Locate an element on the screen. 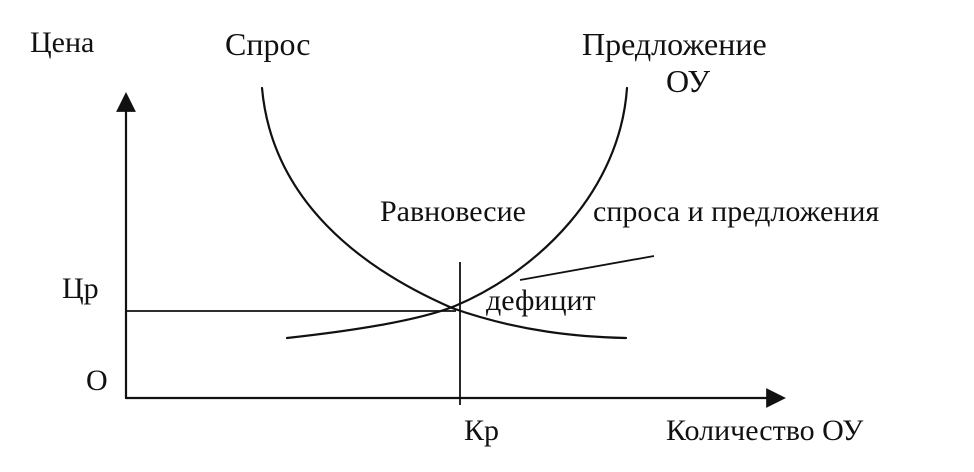 This screenshot has width=974, height=472. demand-label: Спрос is located at coordinates (267, 44).